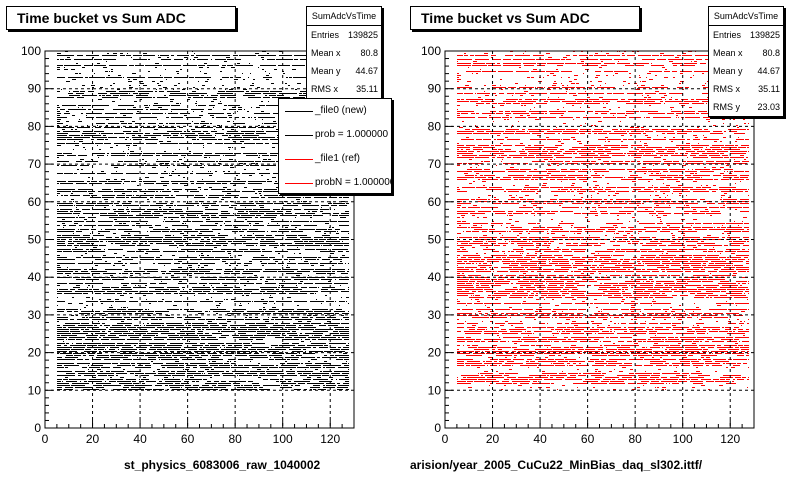 The width and height of the screenshot is (800, 480). I want to click on legend-entry: prob = 1.000000, so click(335, 135).